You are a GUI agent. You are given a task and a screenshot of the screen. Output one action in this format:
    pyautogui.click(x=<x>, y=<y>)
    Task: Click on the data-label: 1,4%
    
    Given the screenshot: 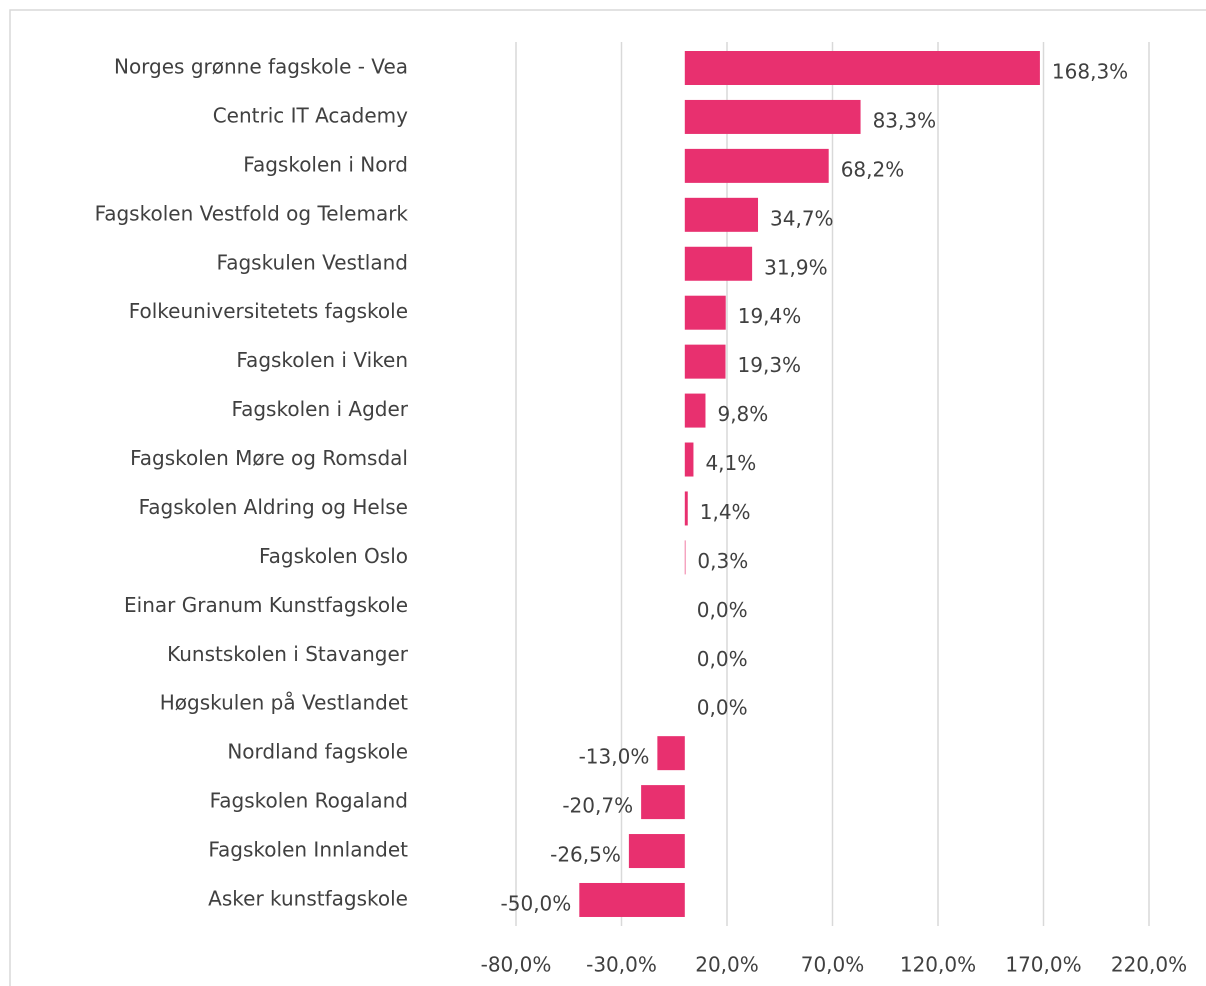 What is the action you would take?
    pyautogui.click(x=725, y=512)
    